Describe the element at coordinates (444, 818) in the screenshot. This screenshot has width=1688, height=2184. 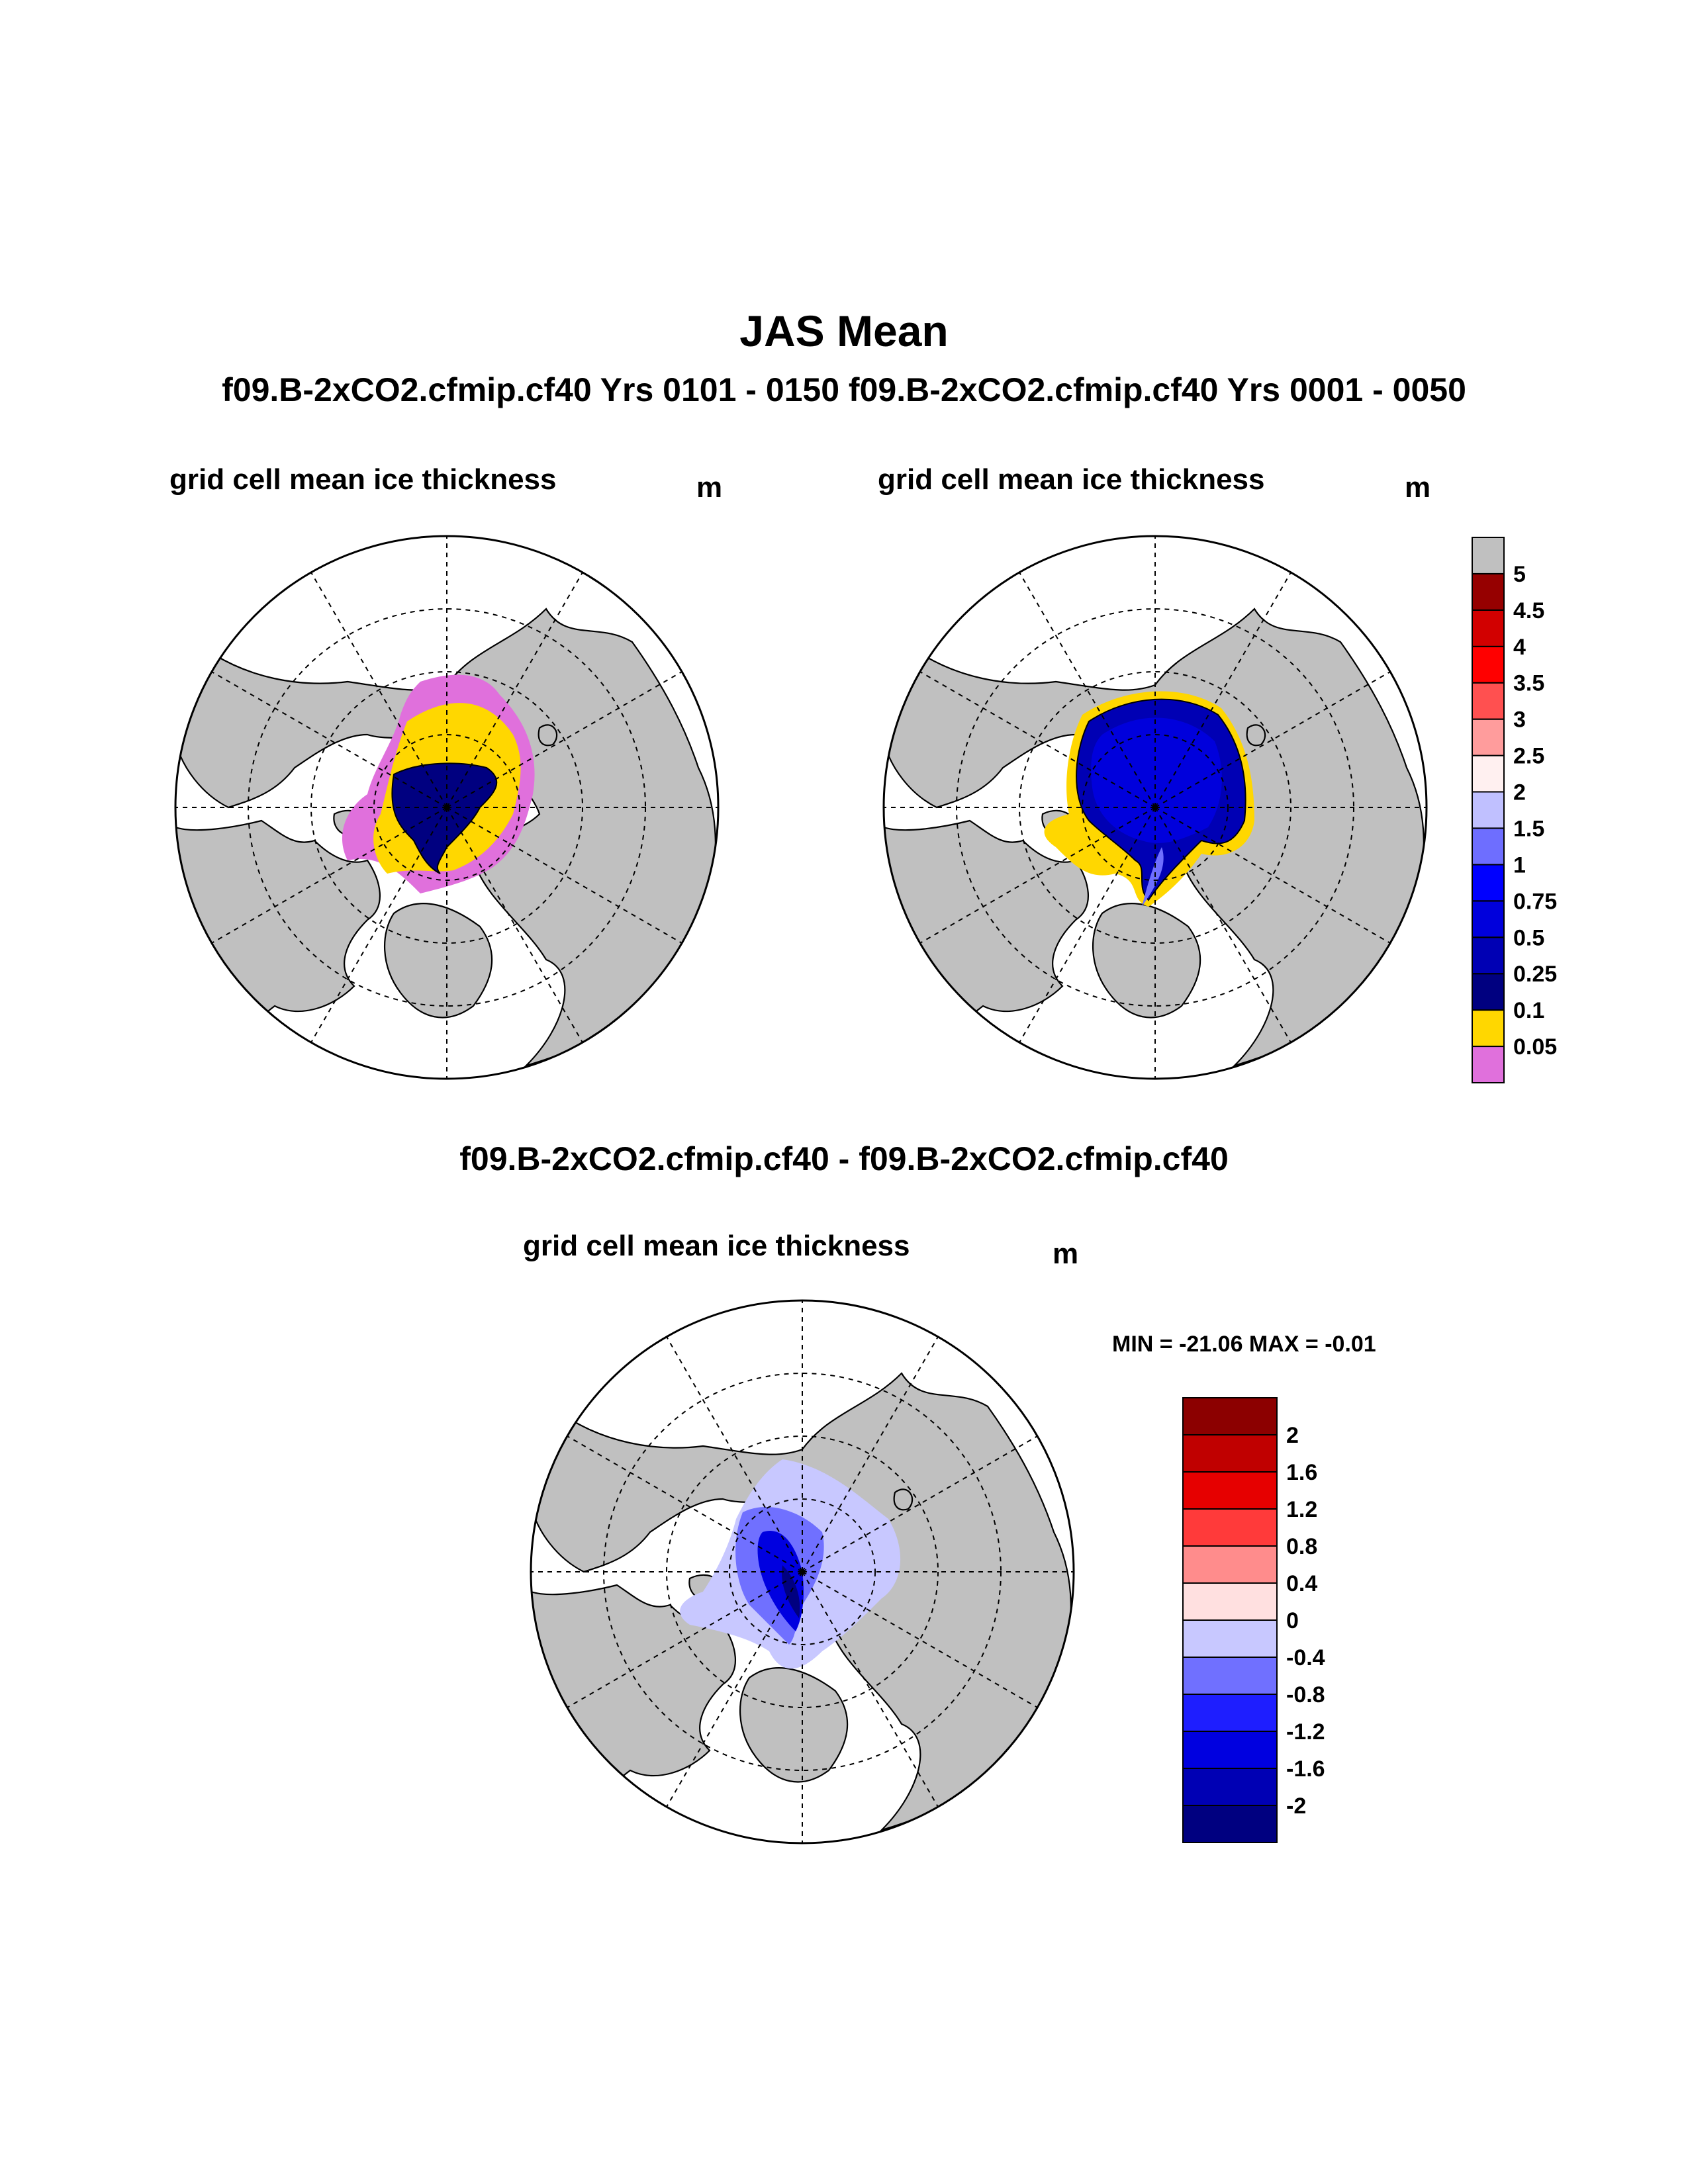
I see `ice-thickness-core-0.25` at that location.